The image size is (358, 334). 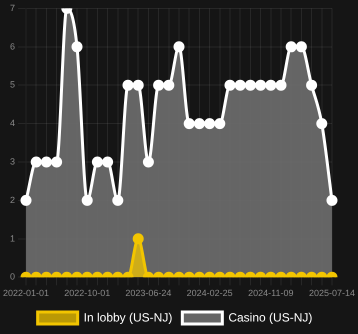 I want to click on x-tick-label: 2025-07-14, so click(x=332, y=293).